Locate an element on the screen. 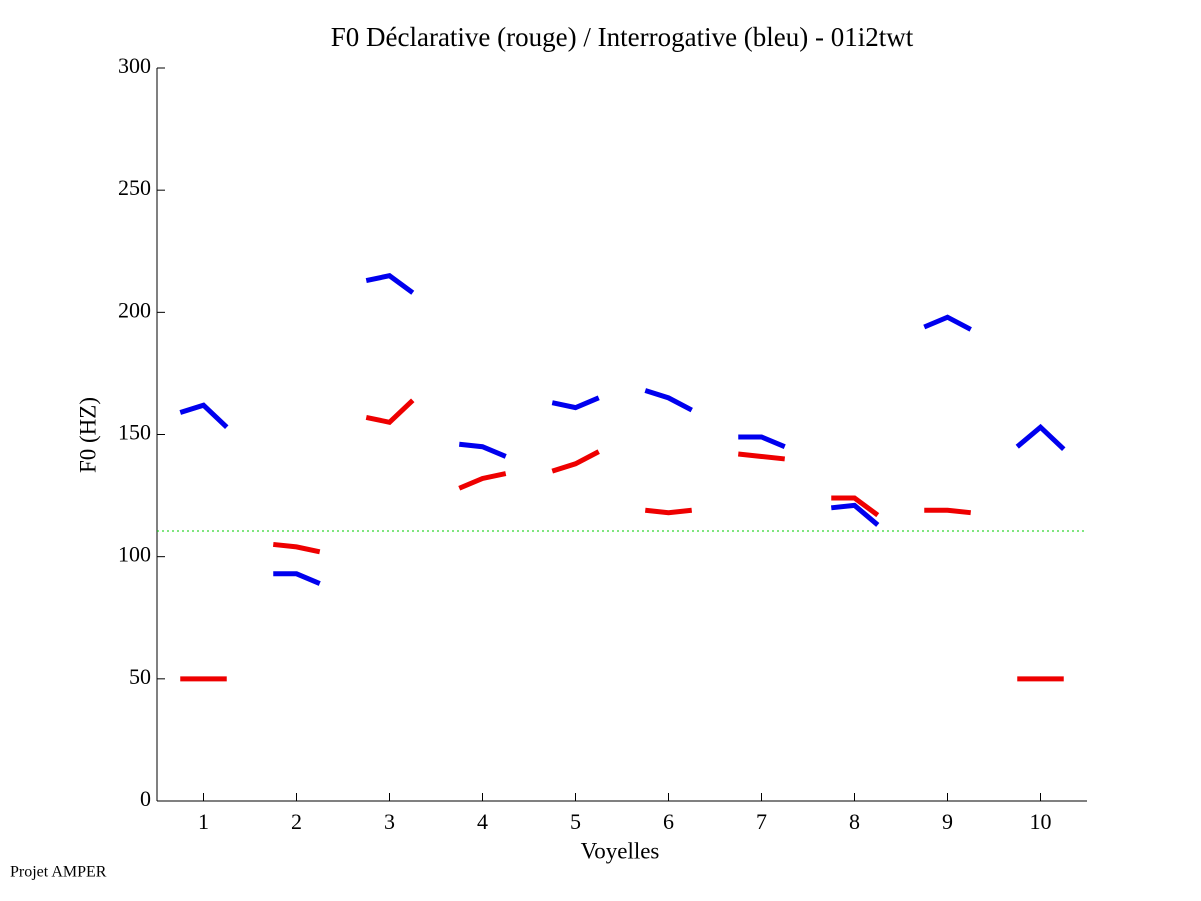  x-tick-label: 8 is located at coordinates (854, 821).